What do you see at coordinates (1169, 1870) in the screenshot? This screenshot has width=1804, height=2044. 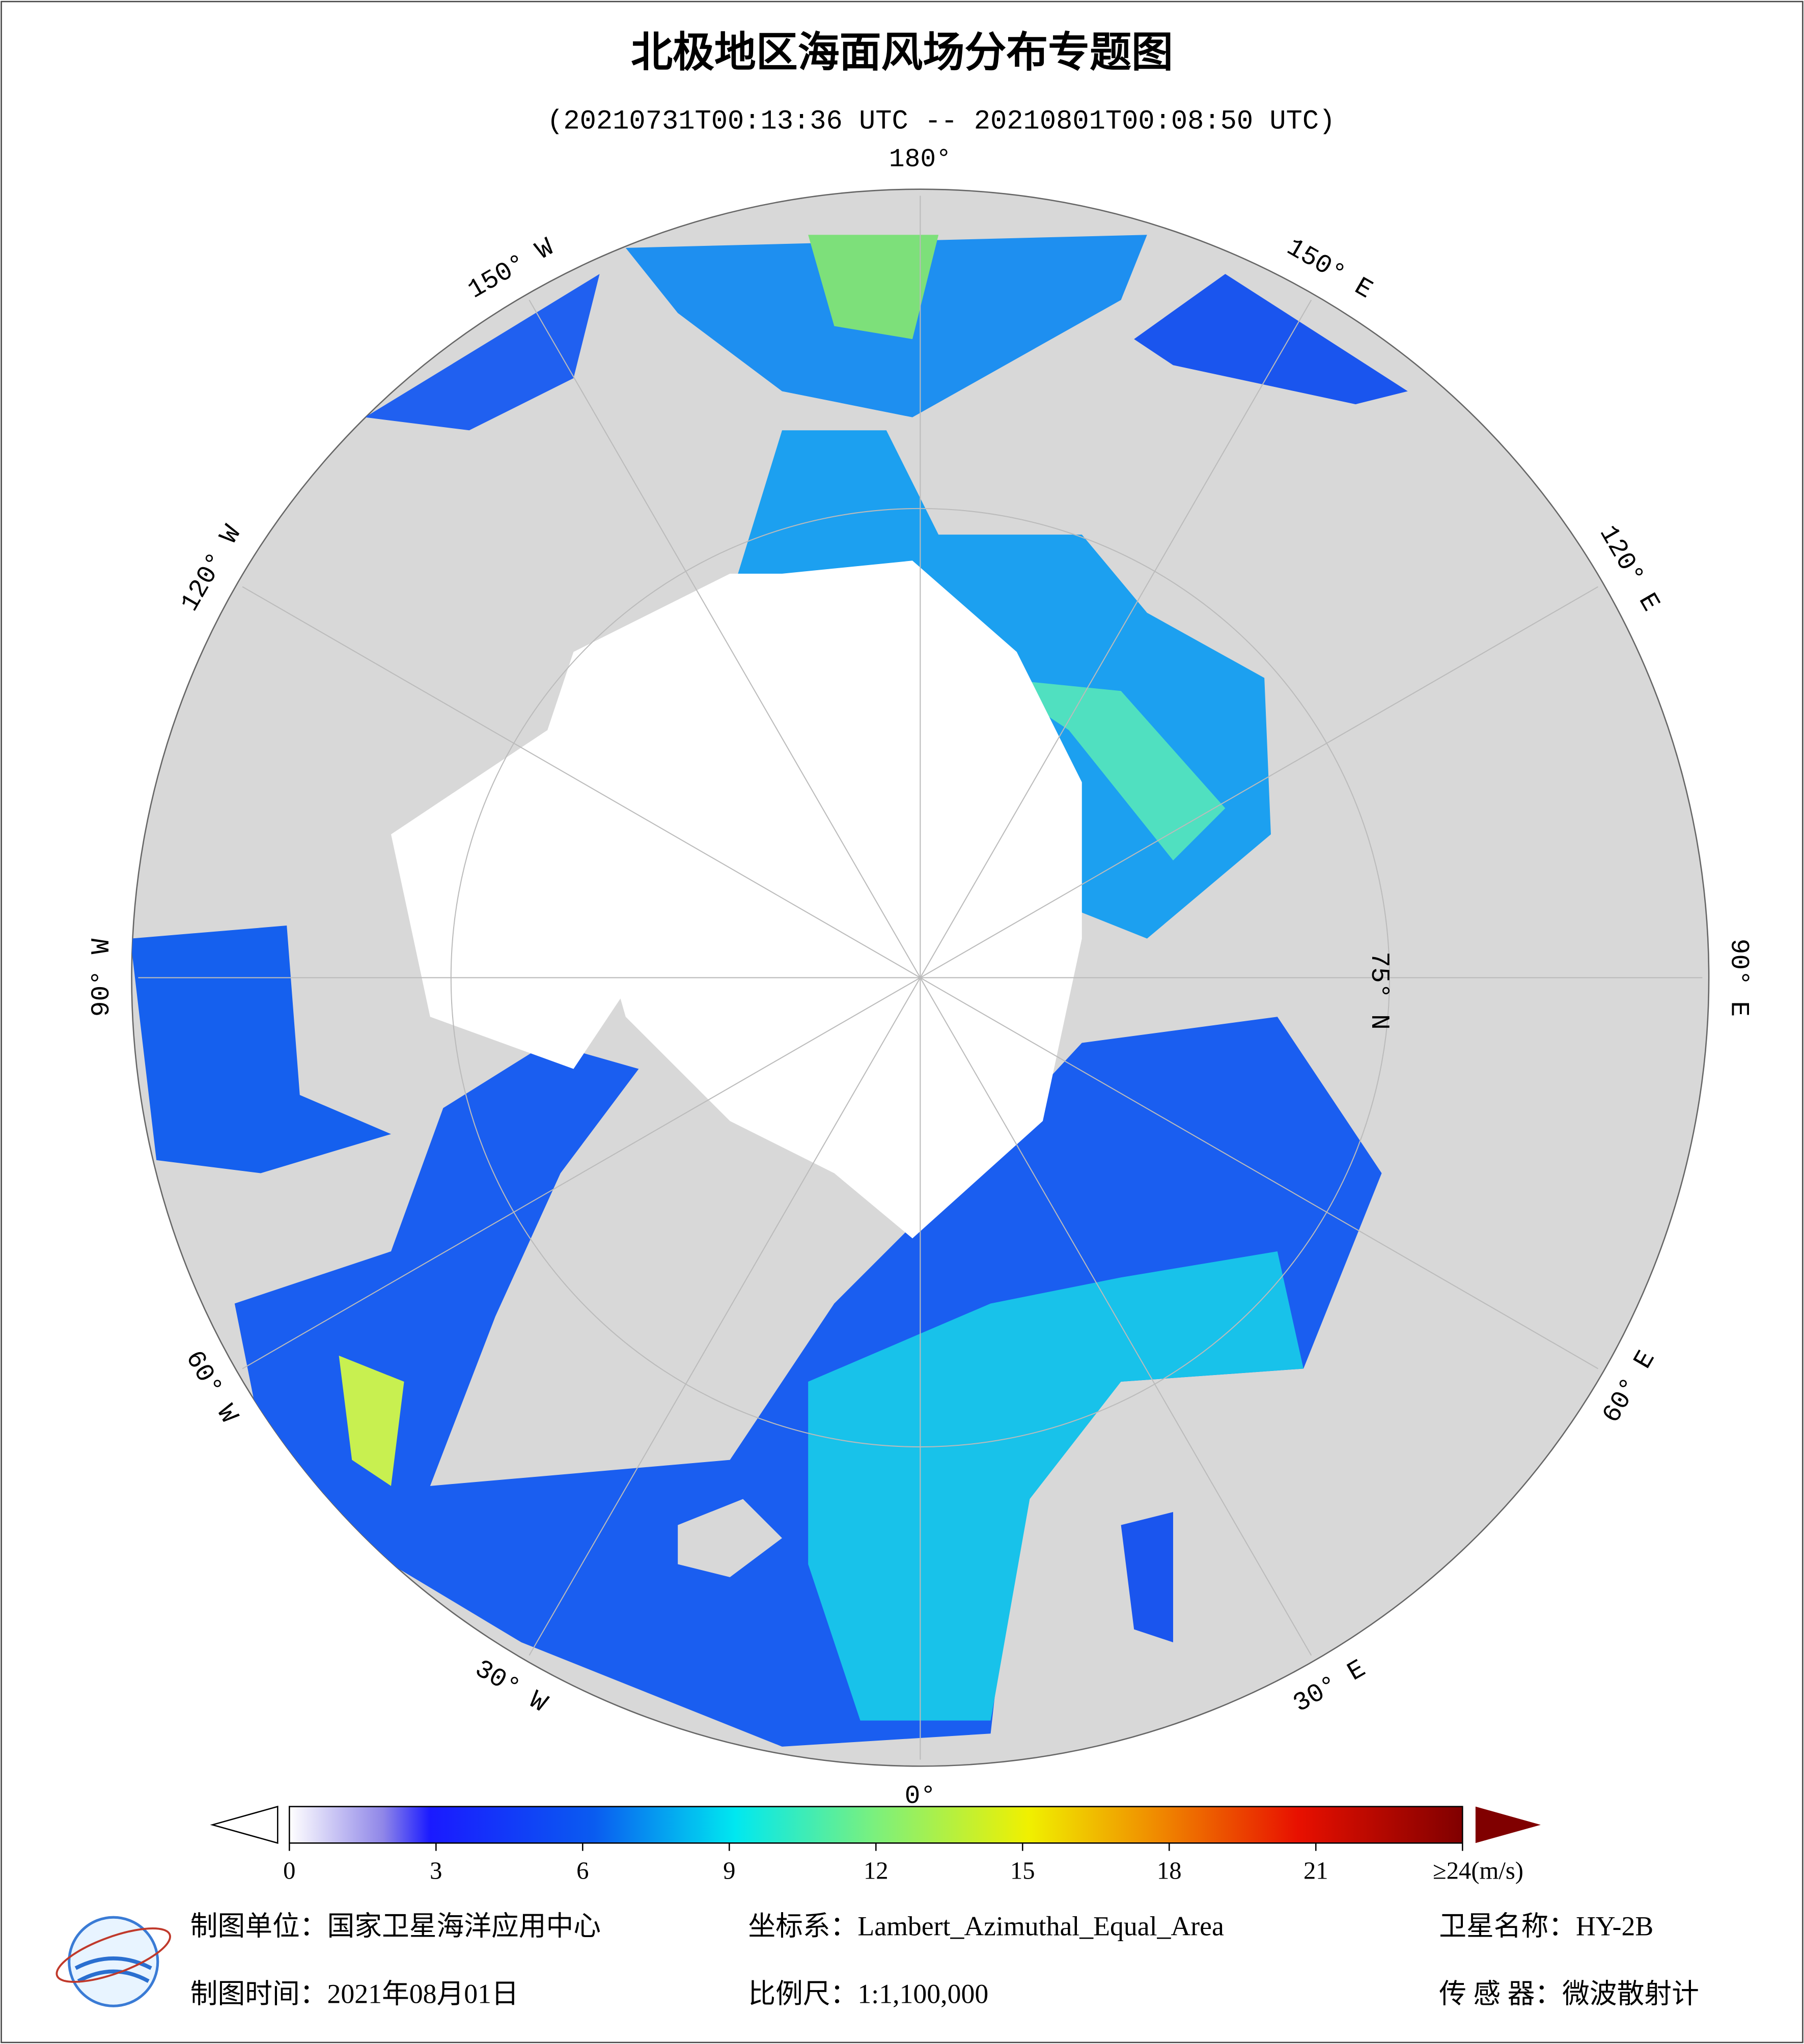 I see `colorbar-tick-label: 18` at bounding box center [1169, 1870].